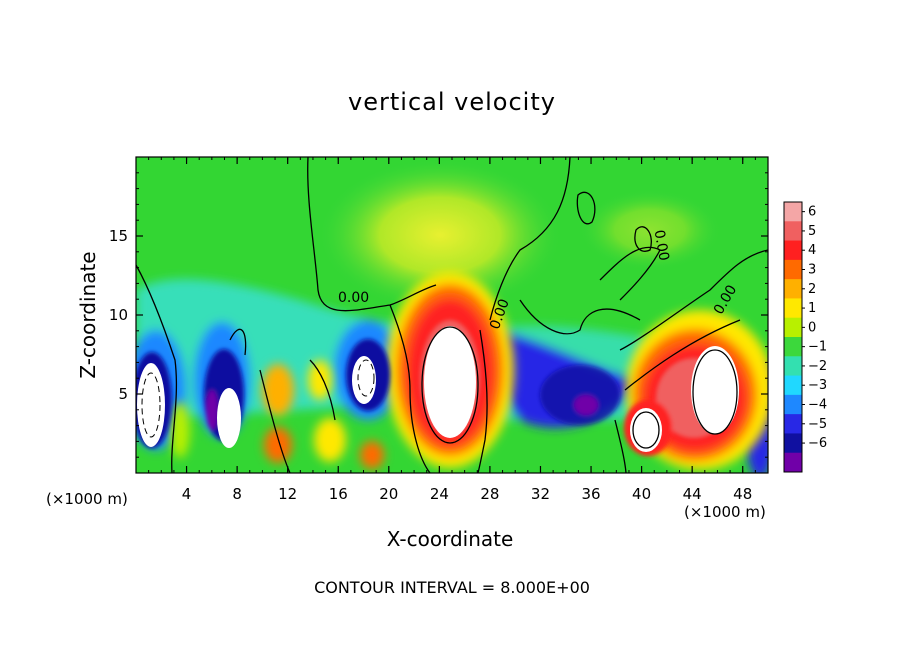 This screenshot has width=904, height=654. What do you see at coordinates (812, 250) in the screenshot?
I see `colorbar-label: 4` at bounding box center [812, 250].